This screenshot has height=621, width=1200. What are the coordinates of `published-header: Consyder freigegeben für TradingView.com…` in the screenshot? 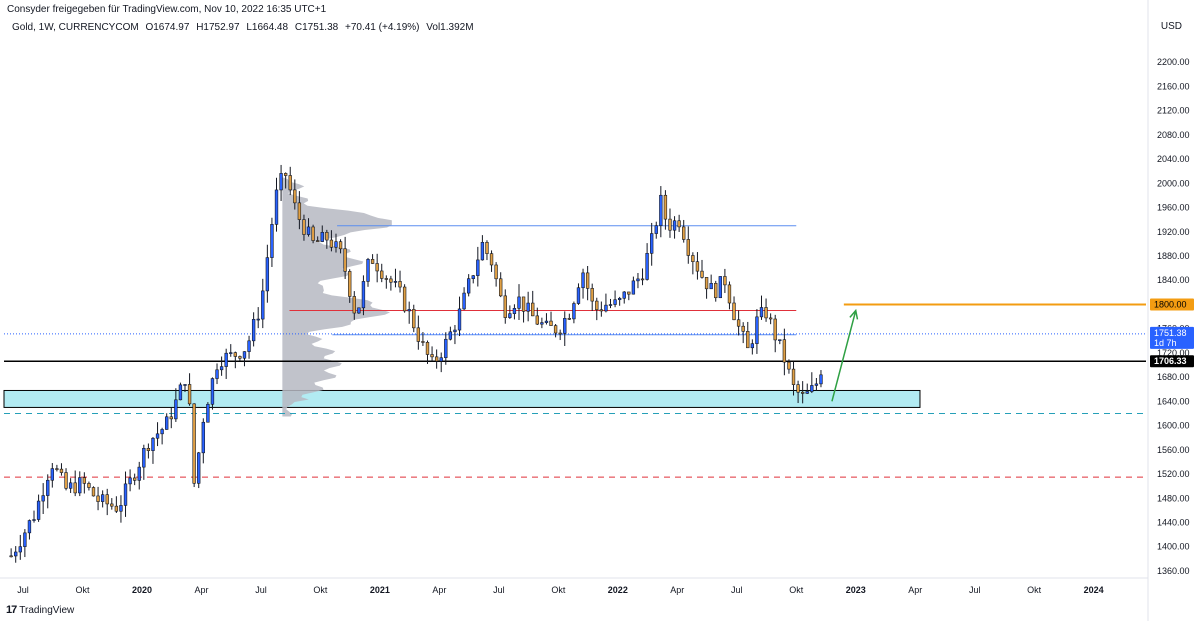 It's located at (167, 9).